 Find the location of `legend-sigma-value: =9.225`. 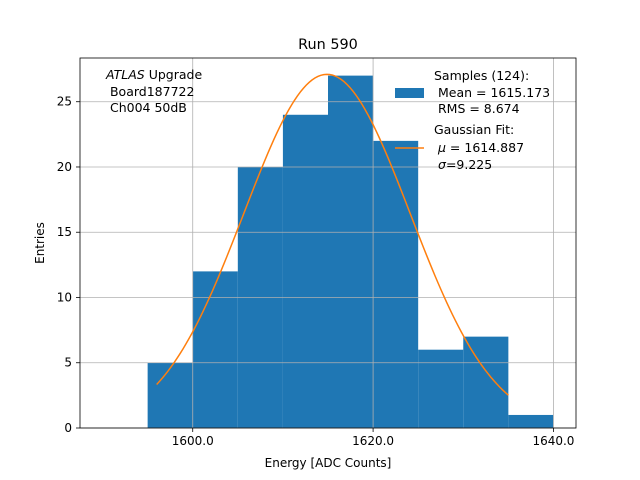

legend-sigma-value: =9.225 is located at coordinates (469, 164).